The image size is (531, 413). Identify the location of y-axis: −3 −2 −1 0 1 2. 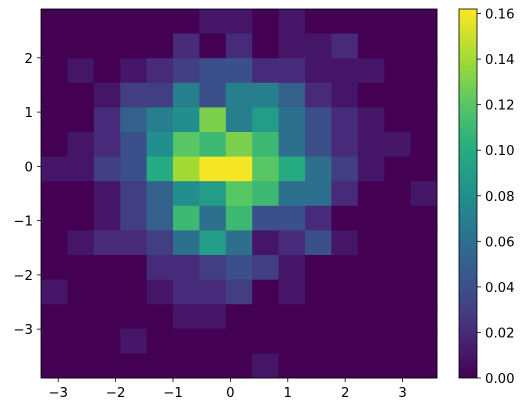
(27, 195).